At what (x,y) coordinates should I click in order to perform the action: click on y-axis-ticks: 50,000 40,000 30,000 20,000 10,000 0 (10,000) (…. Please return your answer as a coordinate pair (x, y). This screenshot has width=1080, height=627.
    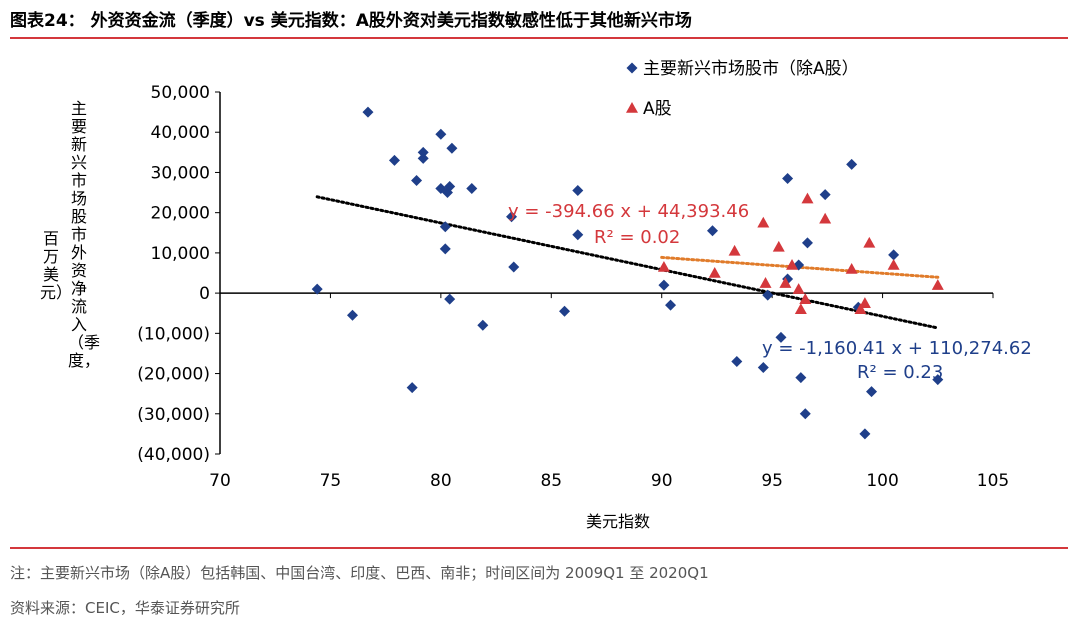
    Looking at the image, I should click on (178, 274).